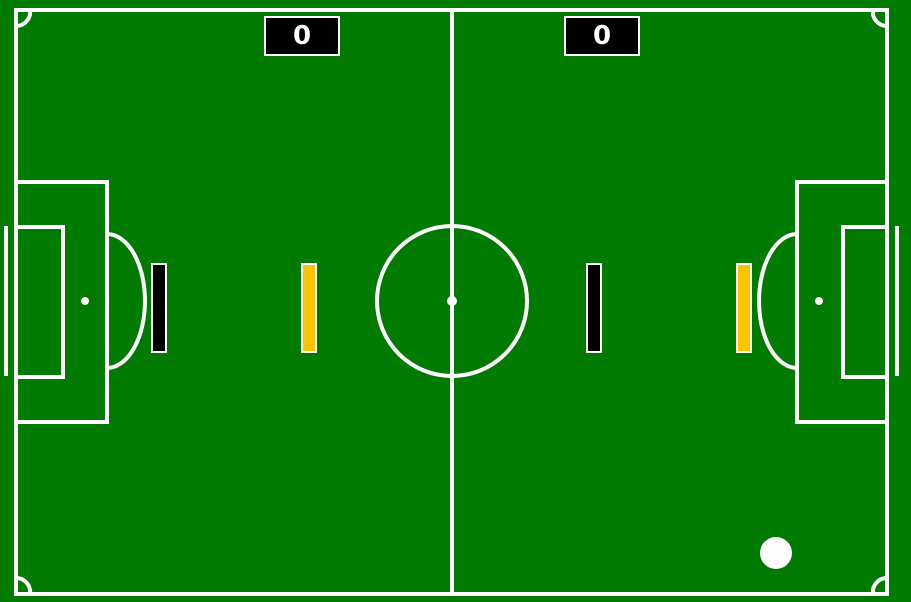 This screenshot has width=911, height=602. Describe the element at coordinates (159, 308) in the screenshot. I see `left-black-paddle` at that location.